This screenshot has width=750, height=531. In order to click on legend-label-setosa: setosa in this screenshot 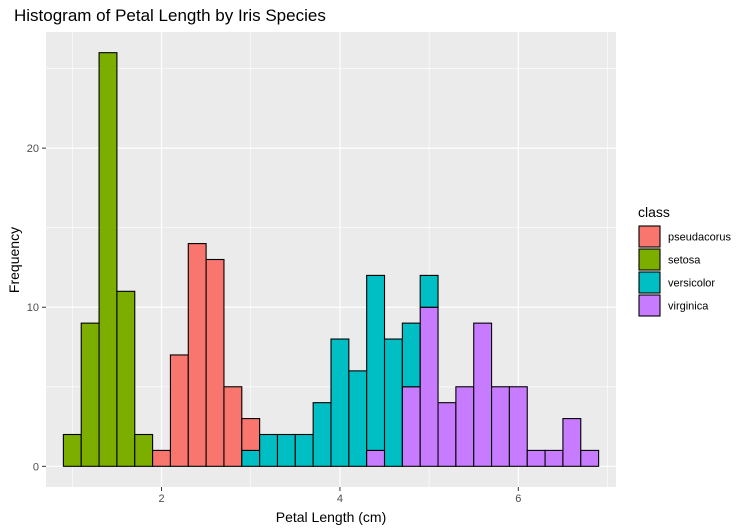, I will do `click(684, 261)`.